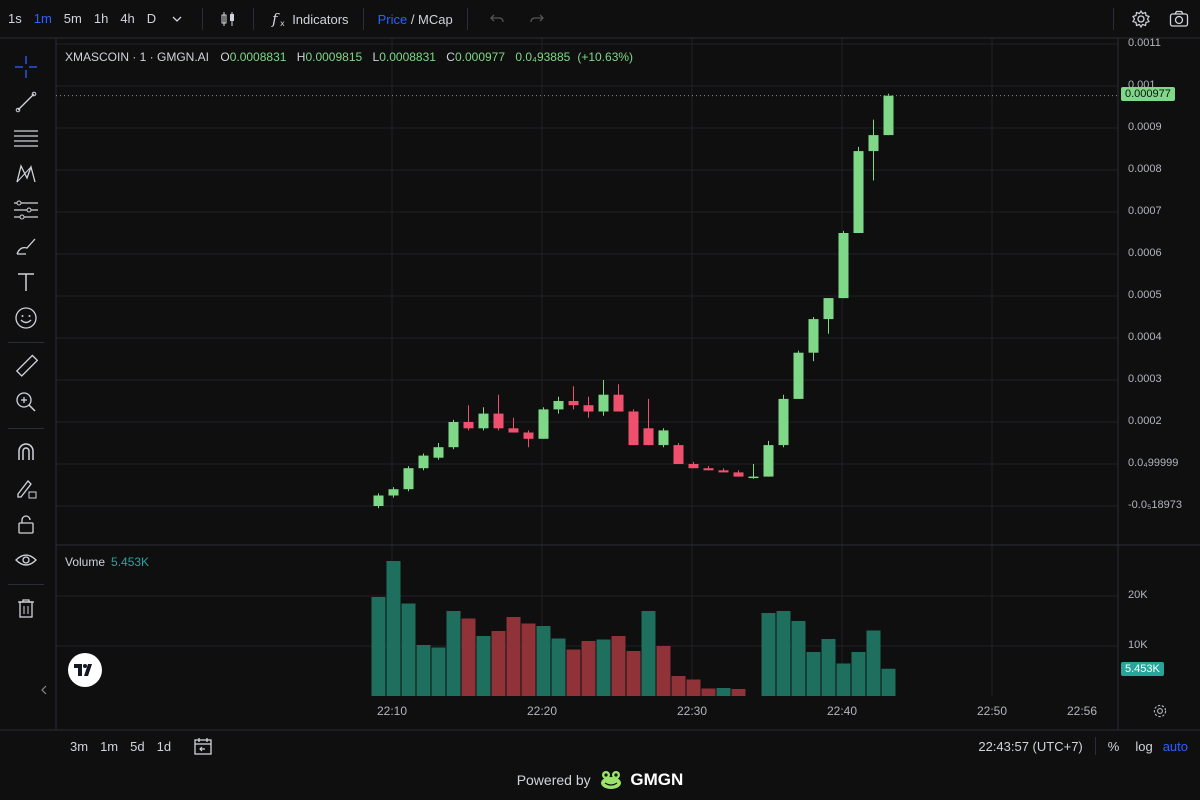 Image resolution: width=1200 pixels, height=800 pixels. What do you see at coordinates (1145, 169) in the screenshot?
I see `price-tick: 0.0008` at bounding box center [1145, 169].